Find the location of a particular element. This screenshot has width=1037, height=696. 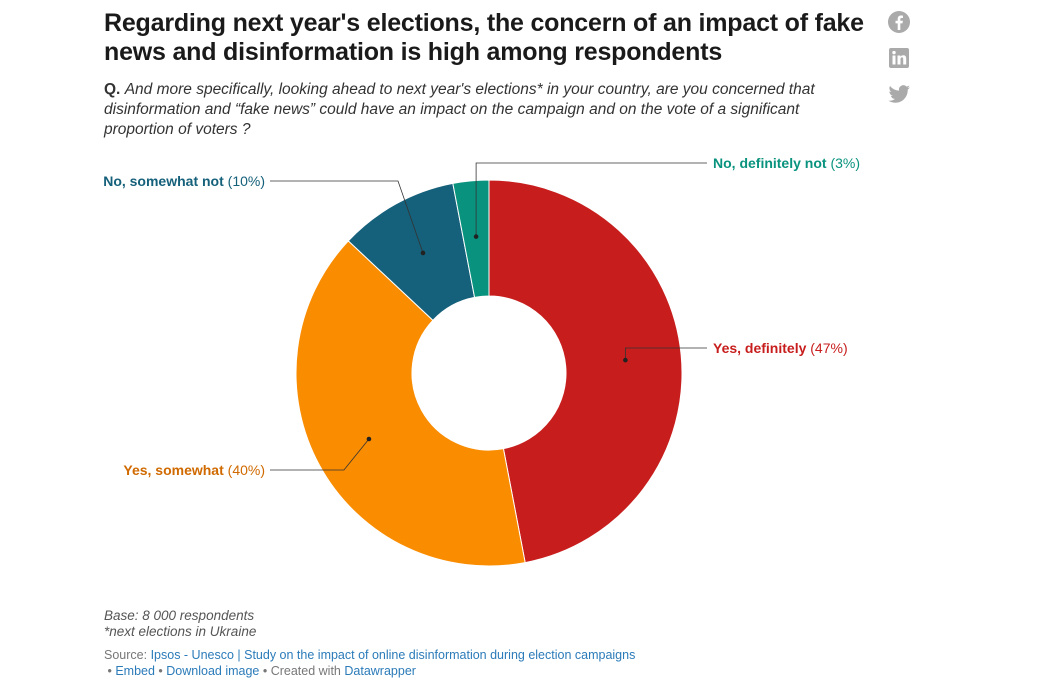

leader-line-no-definitely-not is located at coordinates (591, 199).